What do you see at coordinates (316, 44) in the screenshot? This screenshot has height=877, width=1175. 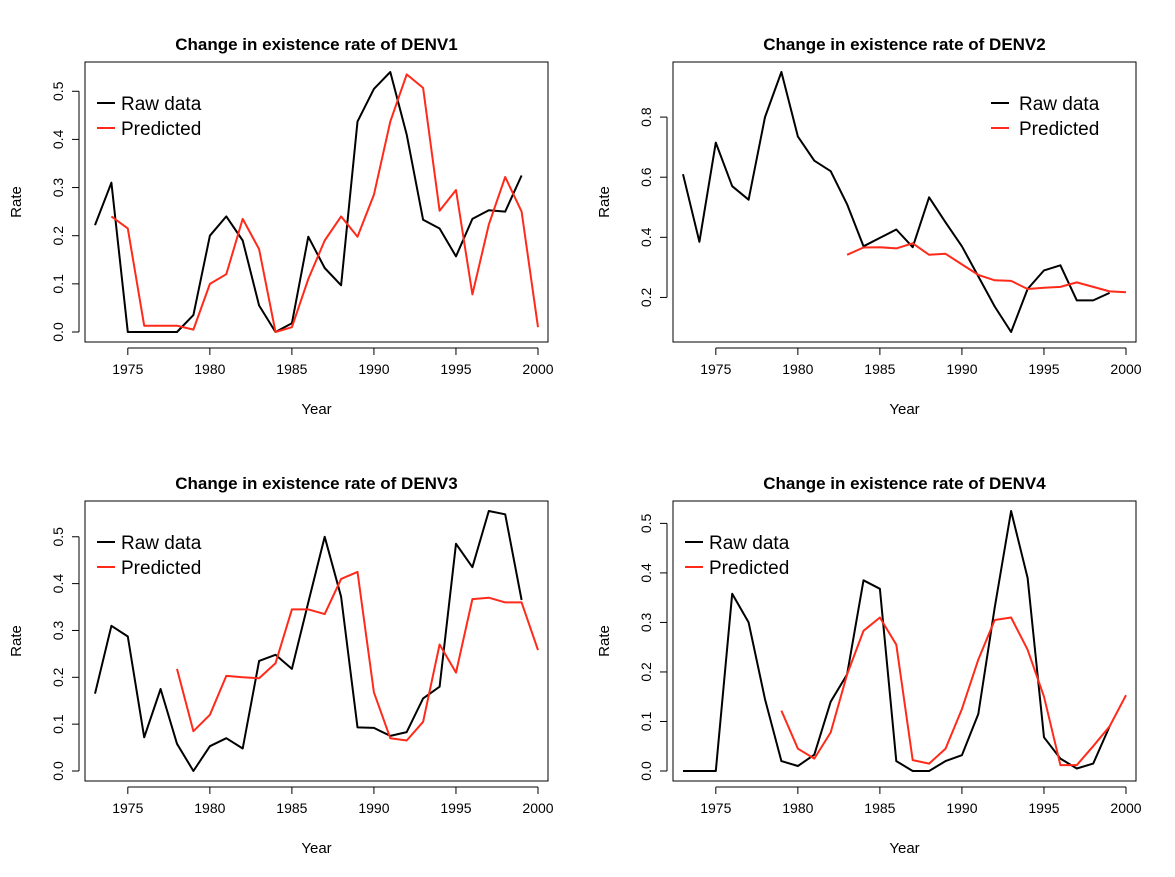 I see `chart-title: Change in existence rate of DENV1` at bounding box center [316, 44].